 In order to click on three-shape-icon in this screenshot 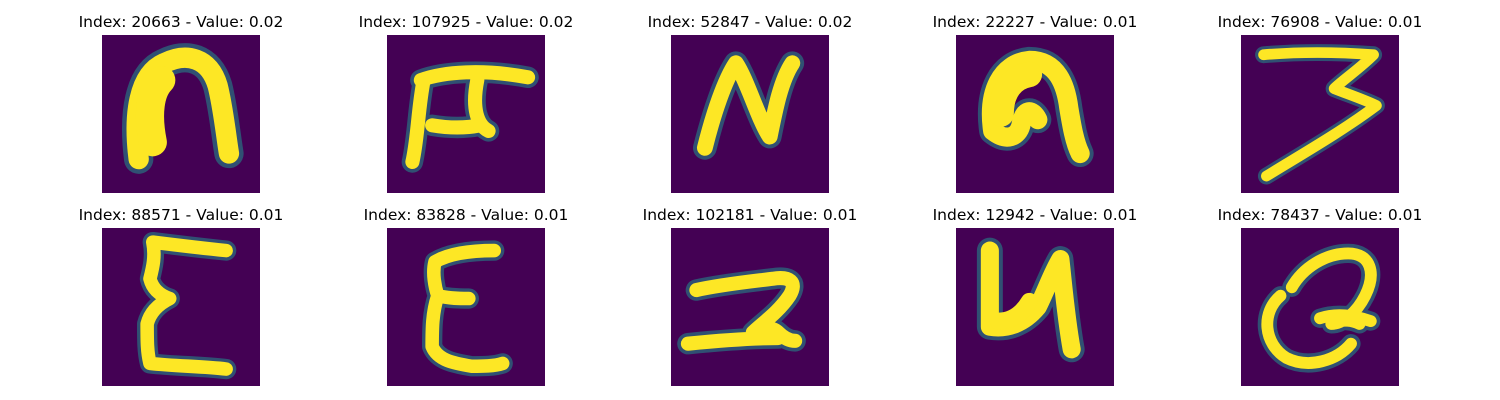, I will do `click(1320, 114)`.